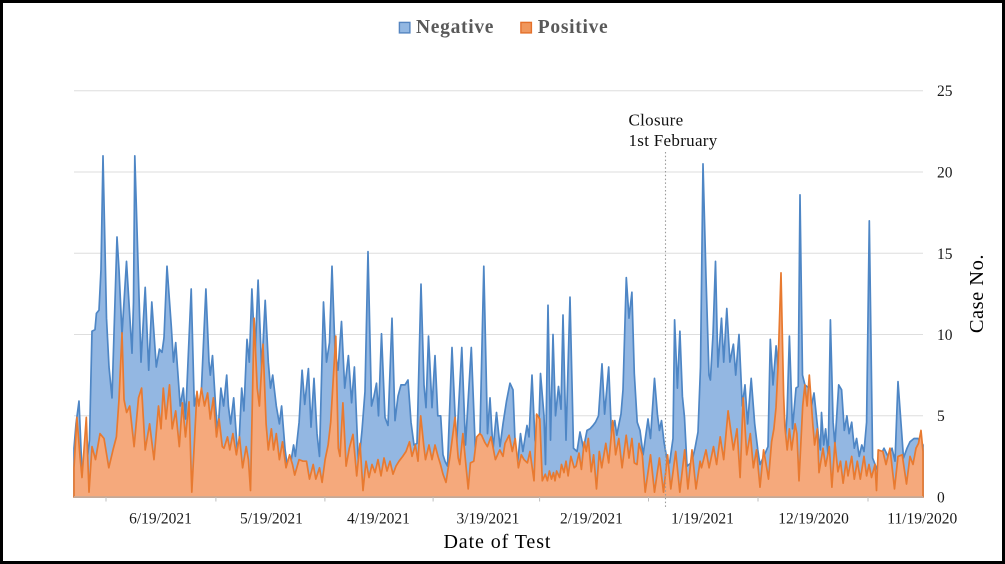 Image resolution: width=1005 pixels, height=564 pixels. I want to click on svg-text: 20, so click(945, 173).